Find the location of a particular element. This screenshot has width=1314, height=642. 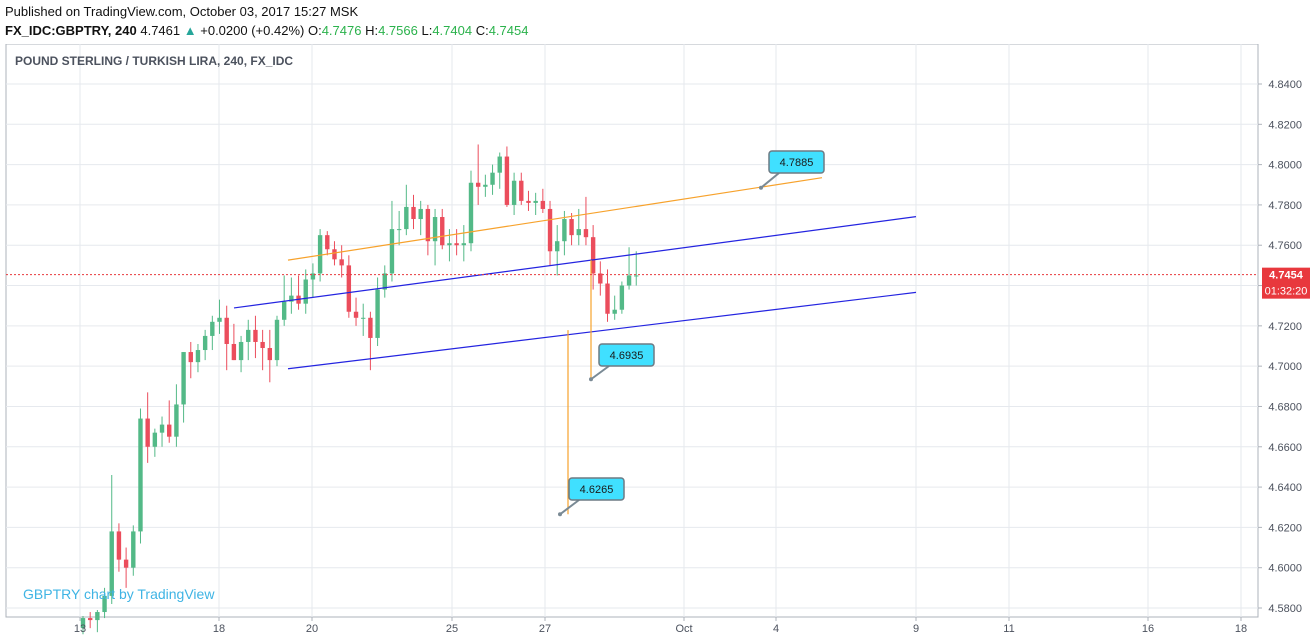

y-tick-label: 4.6000 is located at coordinates (1285, 569).